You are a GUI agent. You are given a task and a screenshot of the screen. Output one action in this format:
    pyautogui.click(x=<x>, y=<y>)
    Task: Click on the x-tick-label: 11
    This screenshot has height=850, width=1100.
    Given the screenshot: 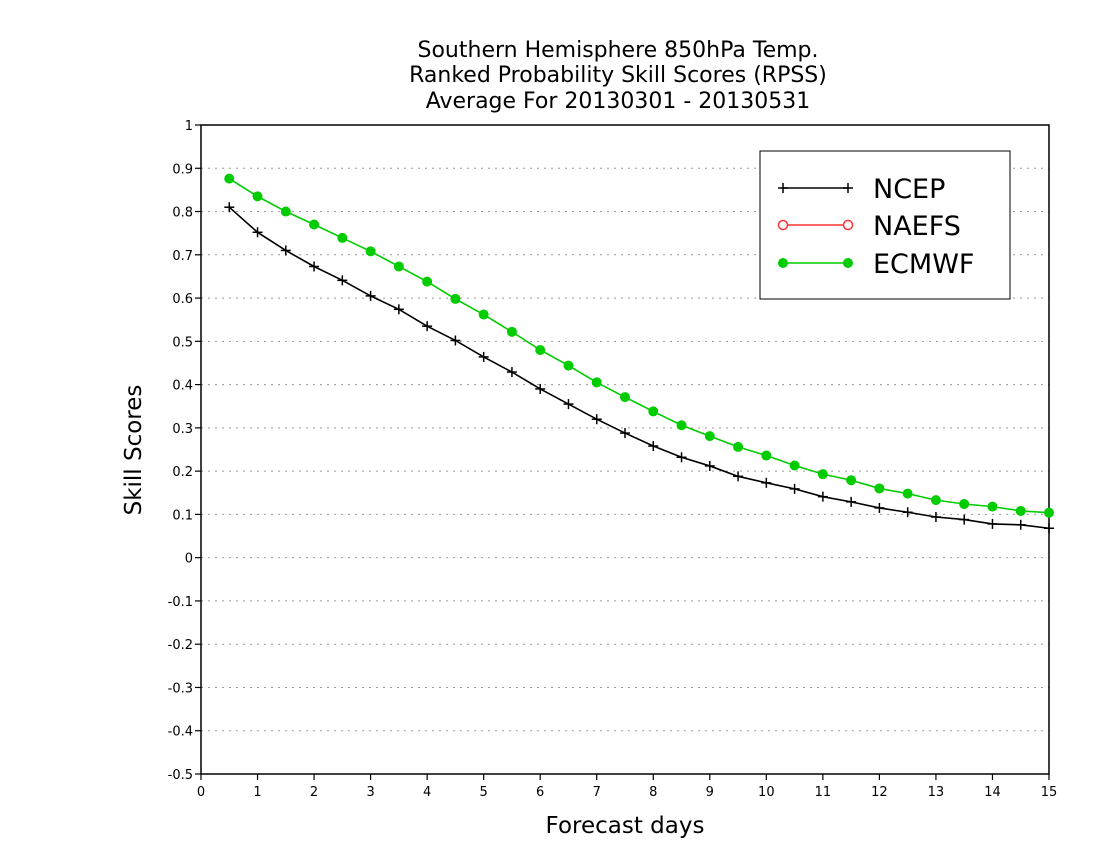 What is the action you would take?
    pyautogui.click(x=823, y=792)
    